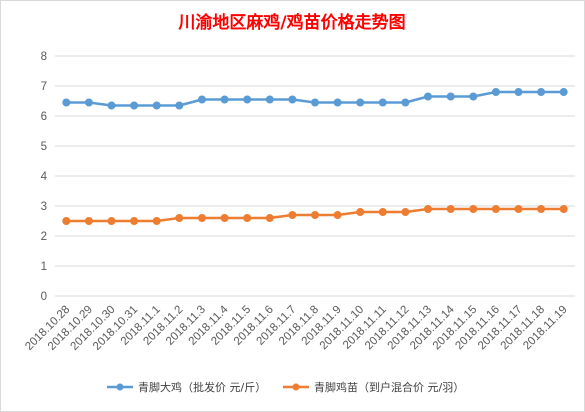 The width and height of the screenshot is (585, 412). I want to click on y-tick-label: 4, so click(44, 177).